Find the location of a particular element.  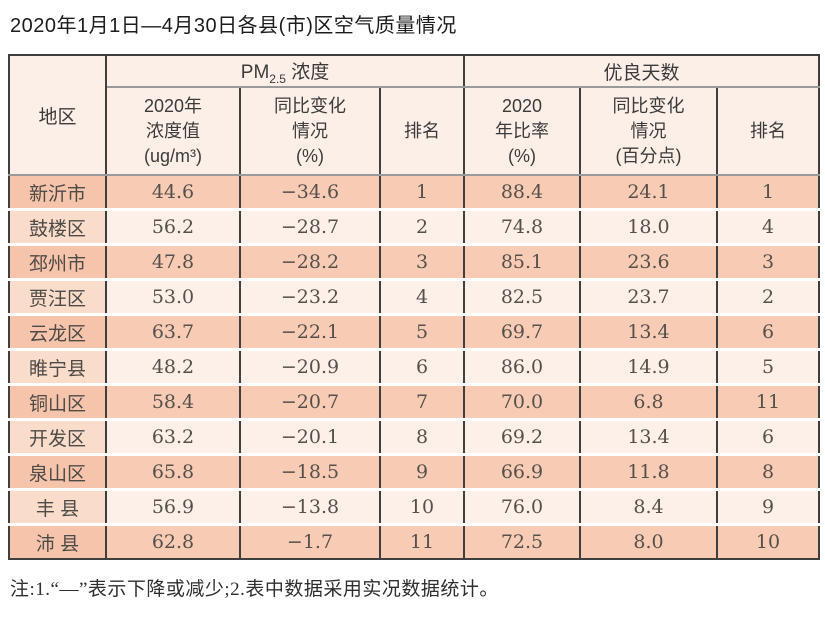

value-cell: −20.9 is located at coordinates (310, 366).